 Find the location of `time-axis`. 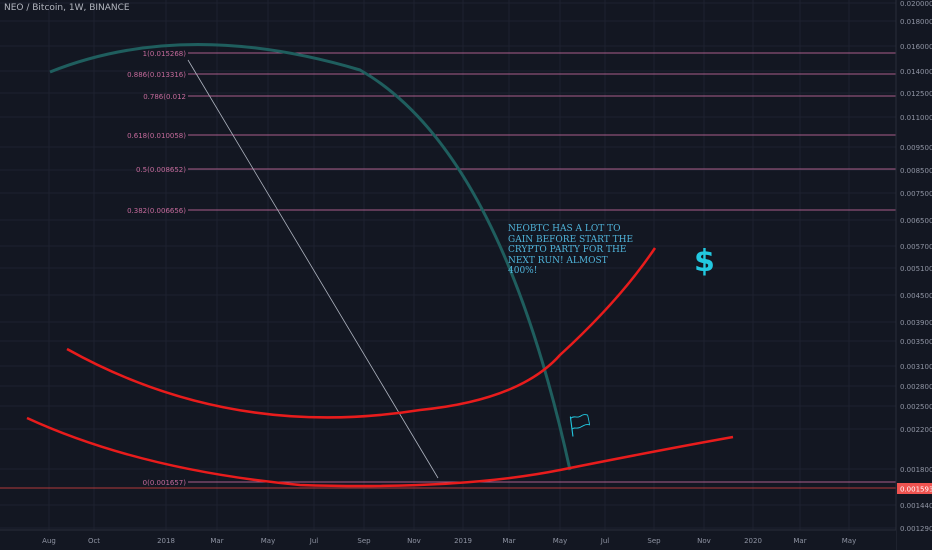

time-axis is located at coordinates (448, 540).